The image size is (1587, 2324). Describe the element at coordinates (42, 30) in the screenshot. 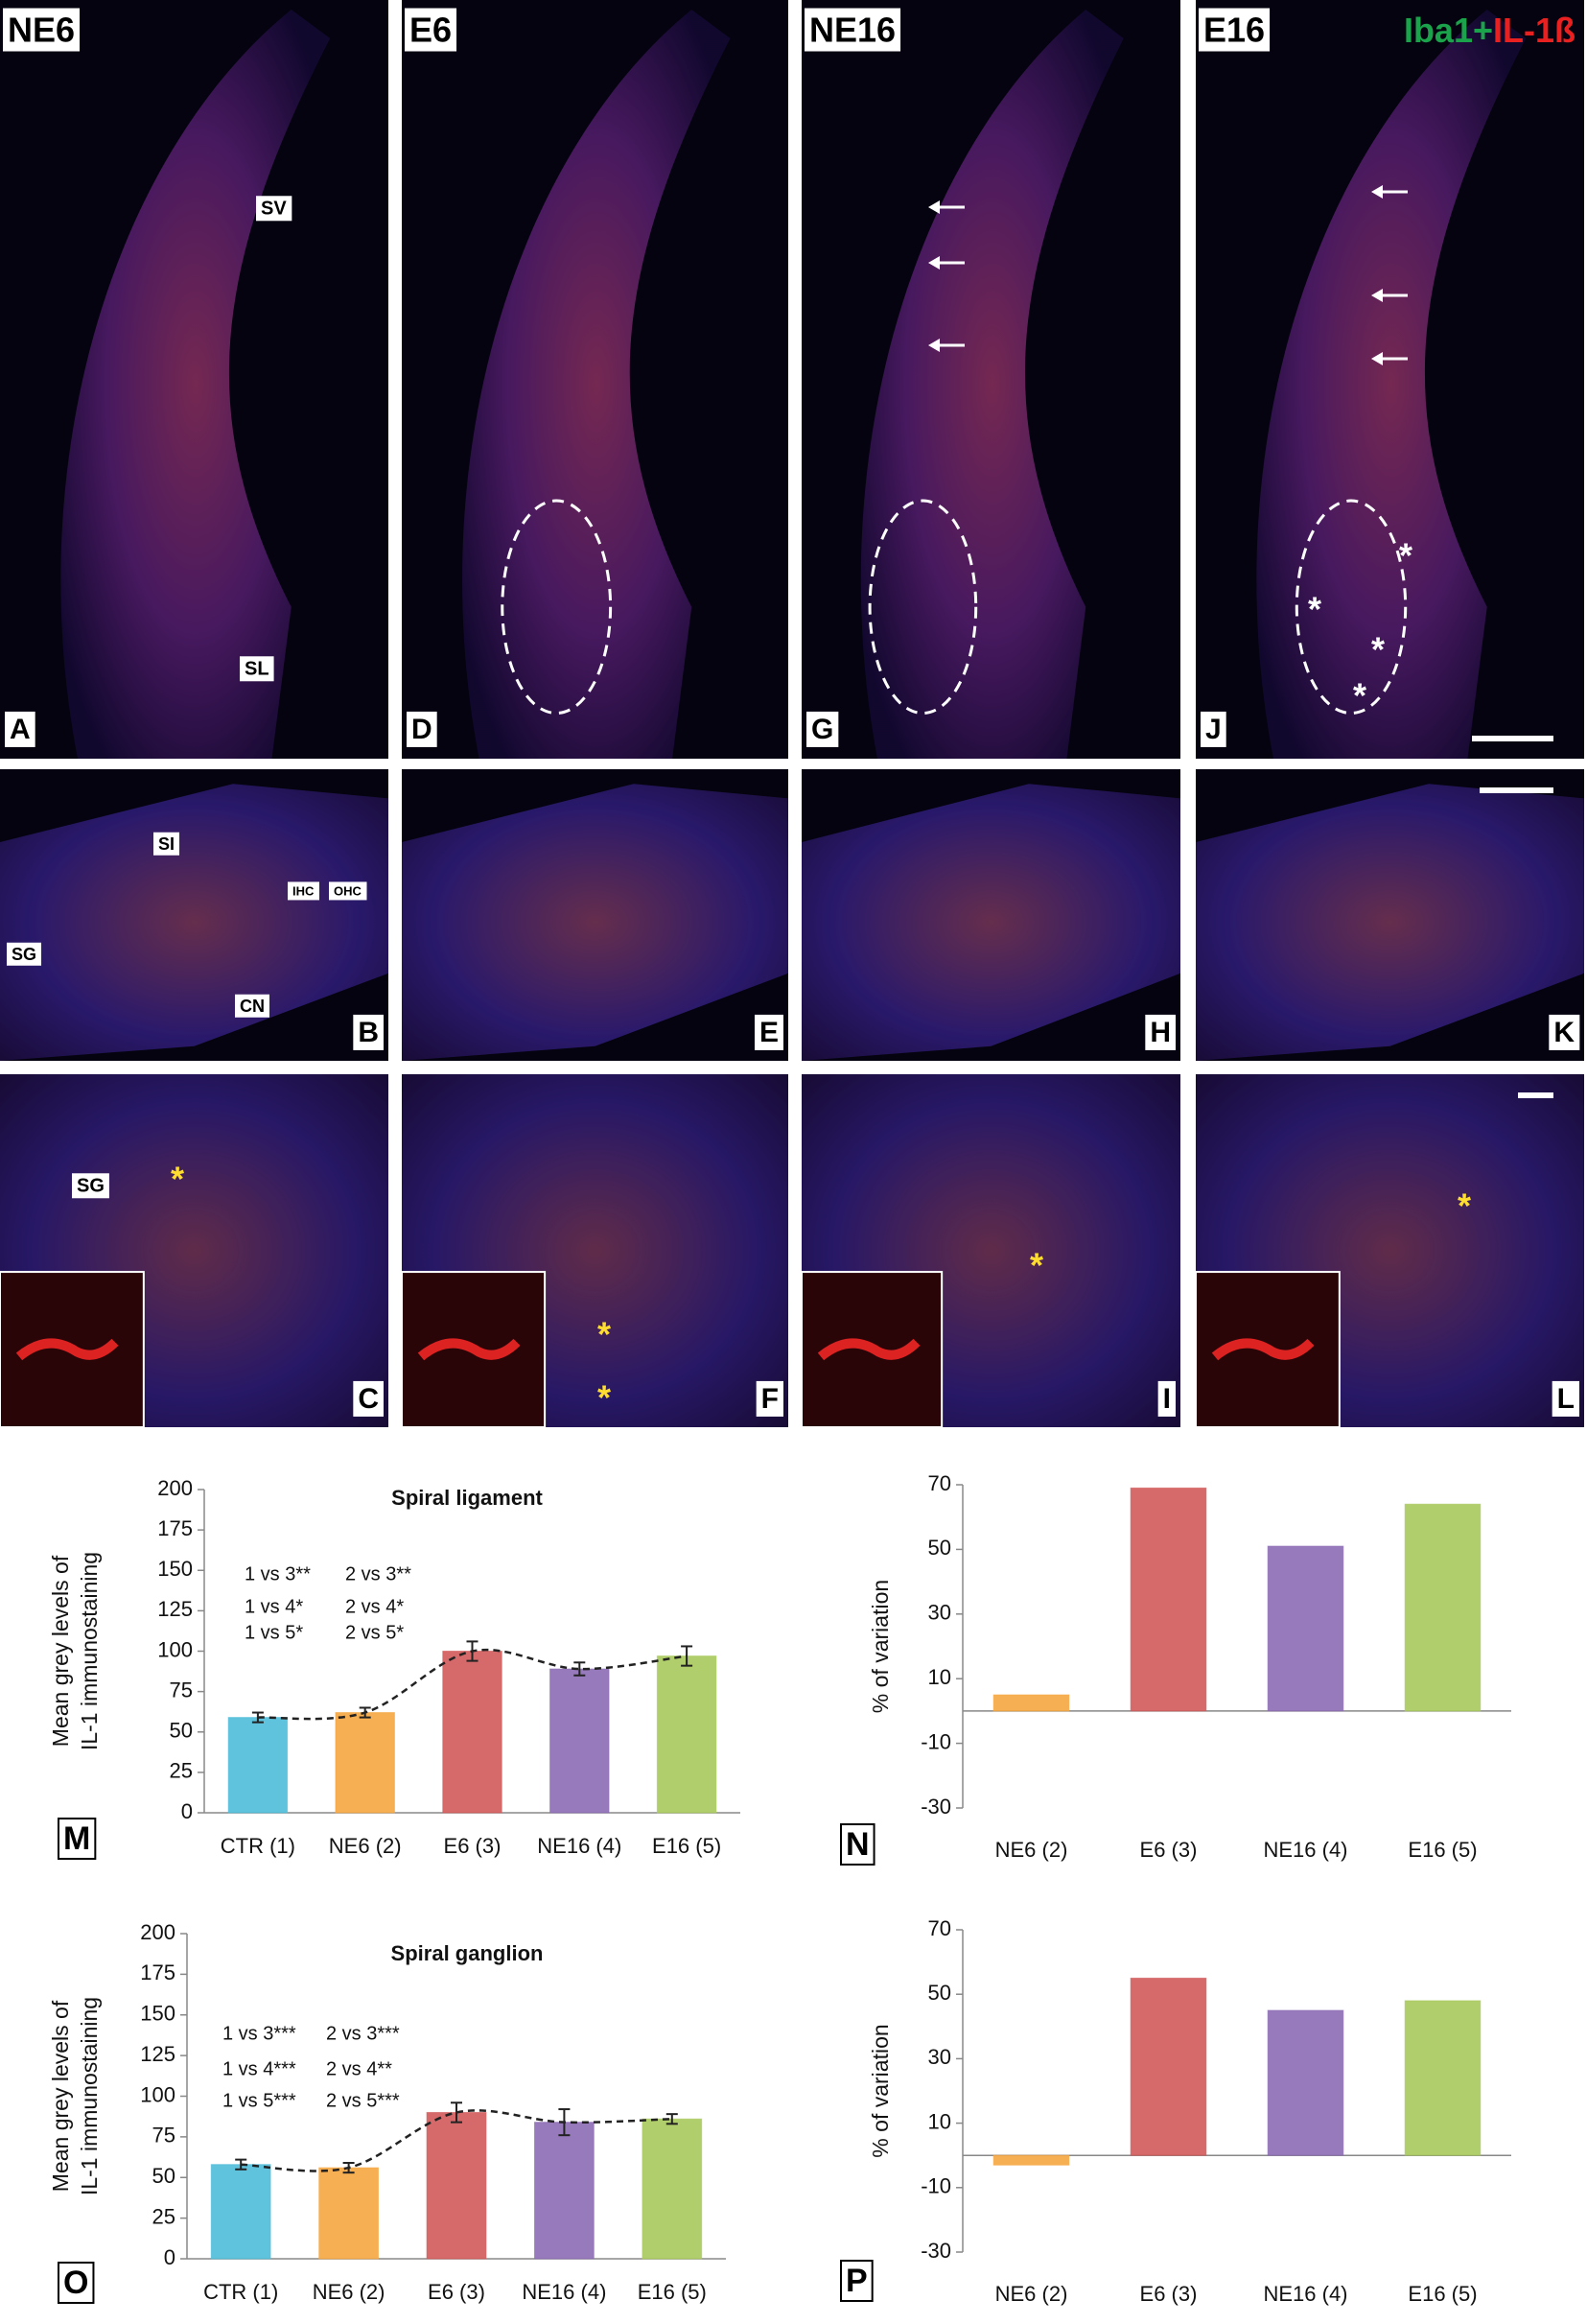

I see `label-box: NE6` at that location.